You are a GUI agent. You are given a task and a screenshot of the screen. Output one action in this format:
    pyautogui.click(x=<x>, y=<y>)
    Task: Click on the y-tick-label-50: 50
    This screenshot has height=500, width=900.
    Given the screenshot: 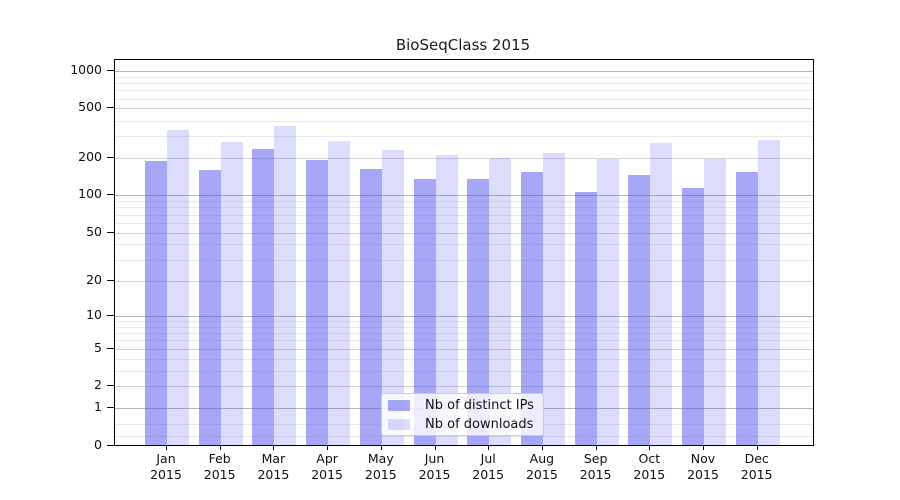 What is the action you would take?
    pyautogui.click(x=94, y=231)
    